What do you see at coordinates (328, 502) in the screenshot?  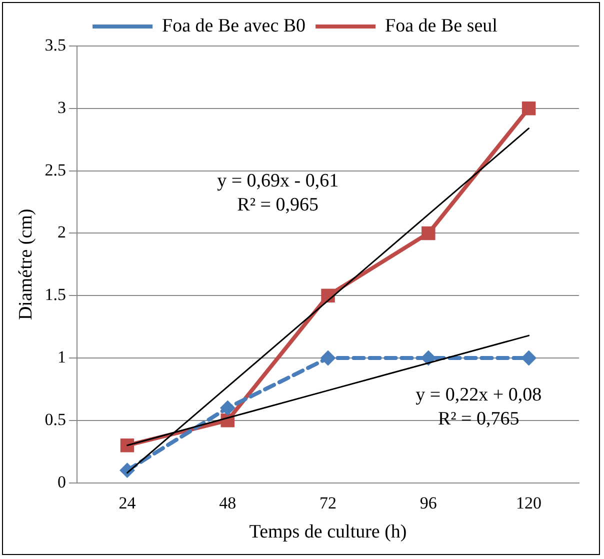 I see `x-tick-label: 72` at bounding box center [328, 502].